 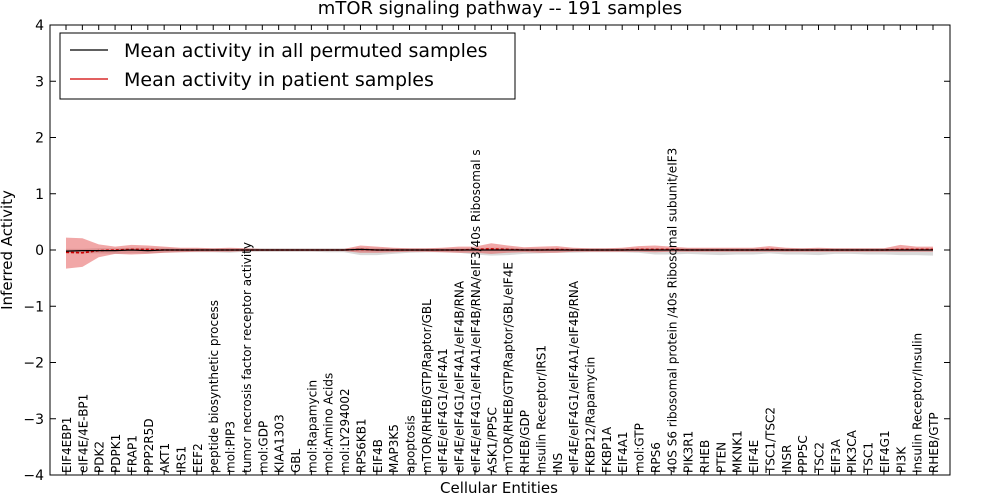 What do you see at coordinates (787, 459) in the screenshot?
I see `x-tick-label: INSR` at bounding box center [787, 459].